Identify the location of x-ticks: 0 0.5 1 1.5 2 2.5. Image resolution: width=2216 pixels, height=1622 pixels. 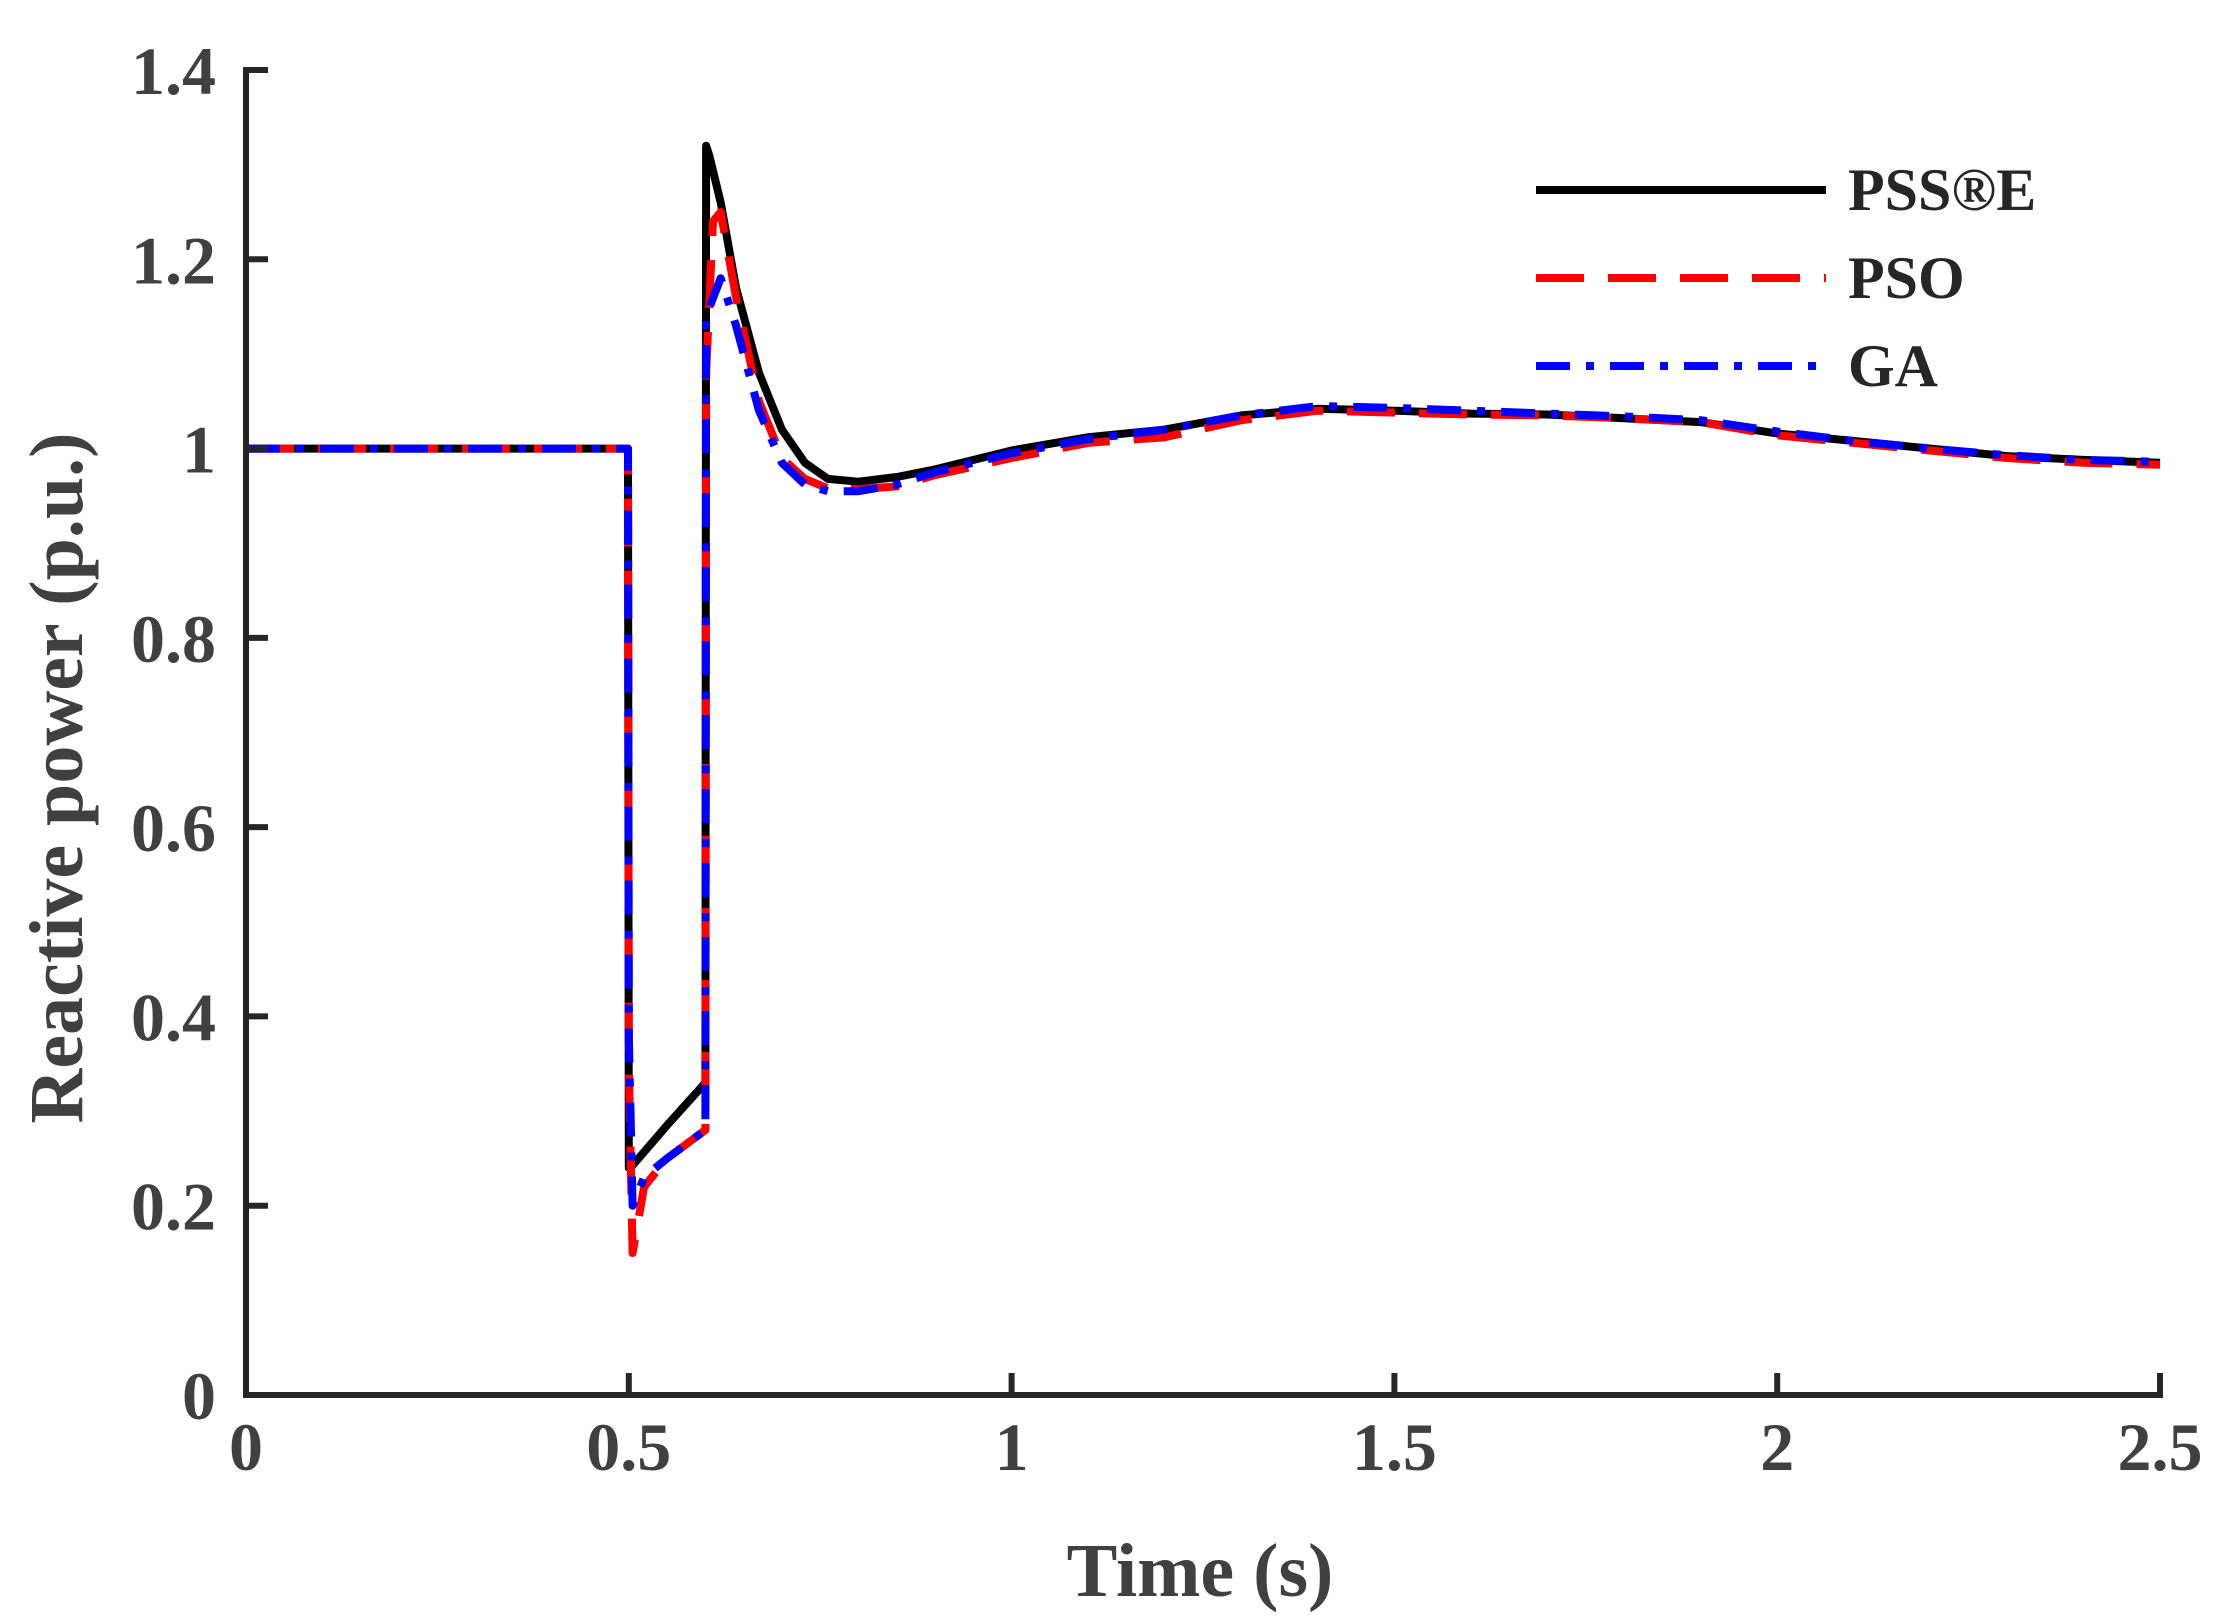
(1216, 1429).